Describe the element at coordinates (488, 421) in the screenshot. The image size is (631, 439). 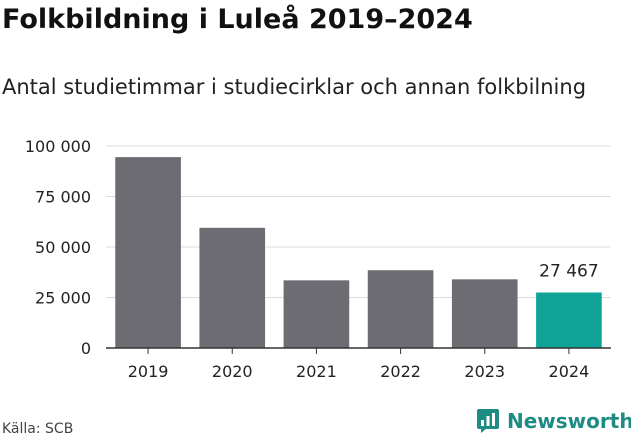
I see `newsworthy-logo-icon` at that location.